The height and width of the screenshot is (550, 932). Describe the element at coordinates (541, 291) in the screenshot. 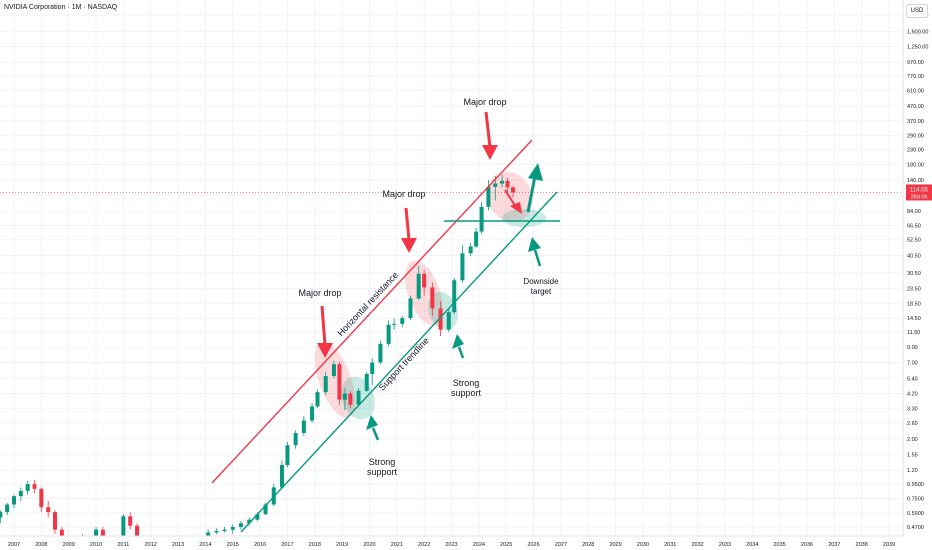

I see `downside-target-label-2: target` at that location.